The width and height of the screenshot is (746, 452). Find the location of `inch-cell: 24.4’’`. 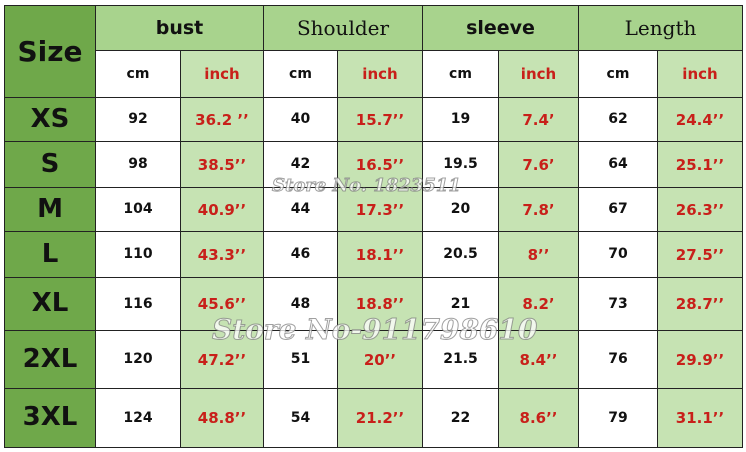

inch-cell: 24.4’’ is located at coordinates (700, 119).